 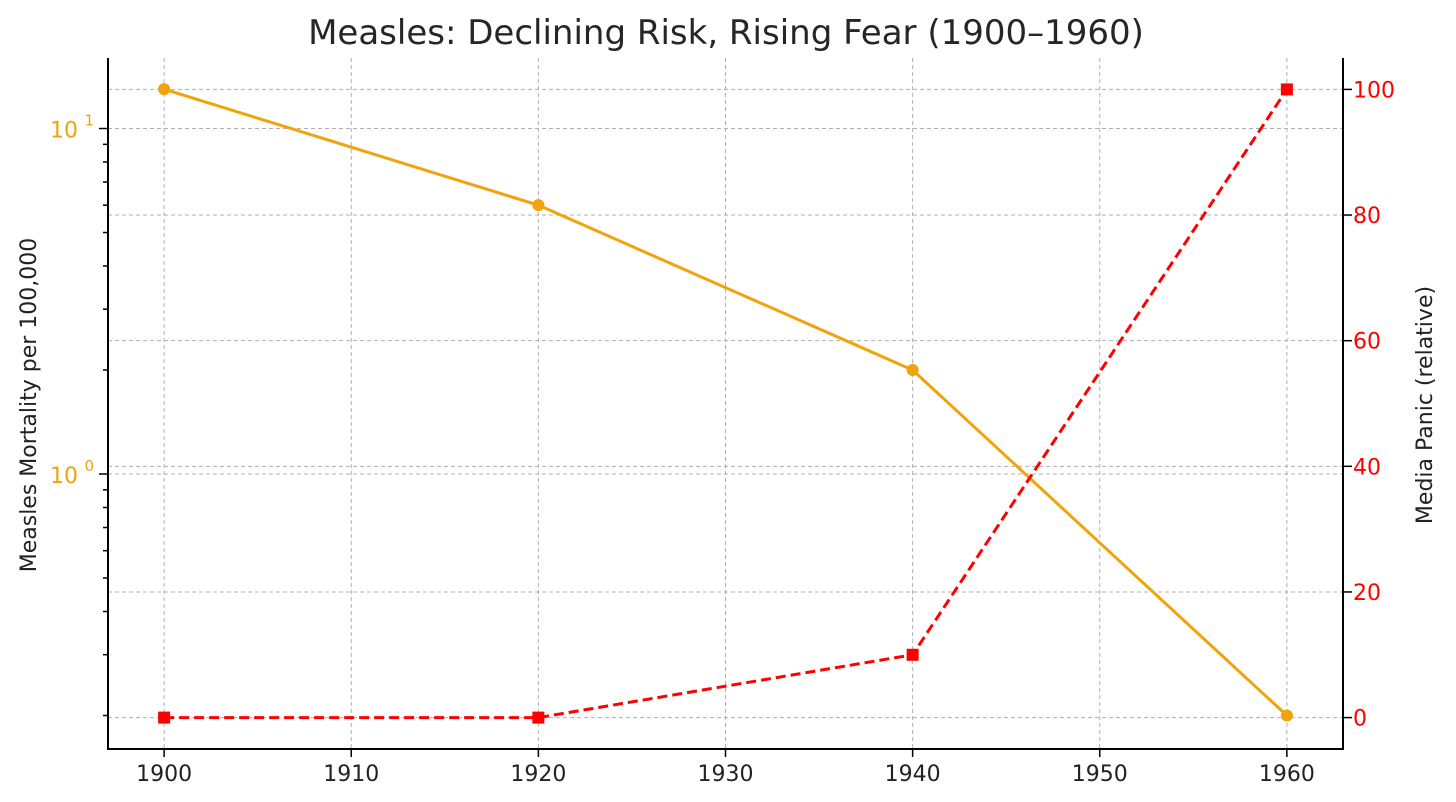 I want to click on right-tick-label: 100, so click(x=1374, y=90).